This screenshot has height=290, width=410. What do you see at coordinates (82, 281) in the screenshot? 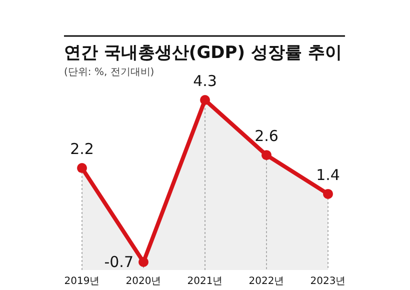
I see `x-tick-label: 2019년` at bounding box center [82, 281].